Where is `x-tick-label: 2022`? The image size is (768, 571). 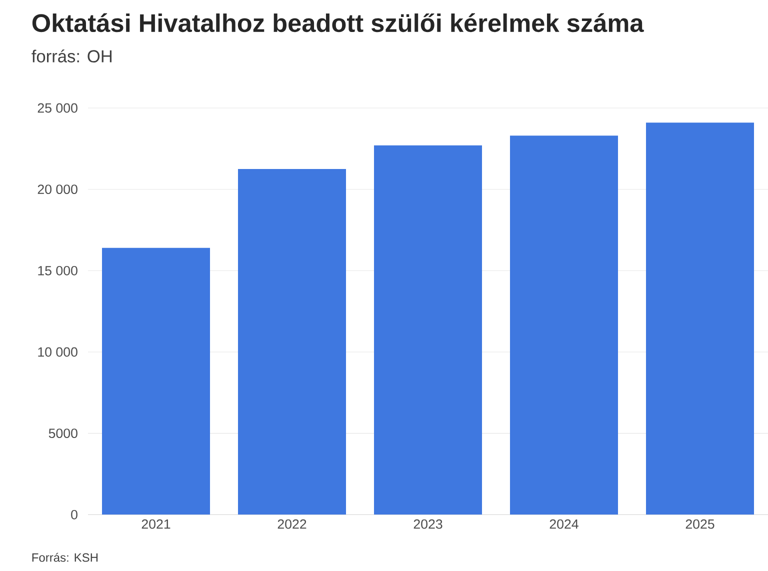 x-tick-label: 2022 is located at coordinates (292, 524).